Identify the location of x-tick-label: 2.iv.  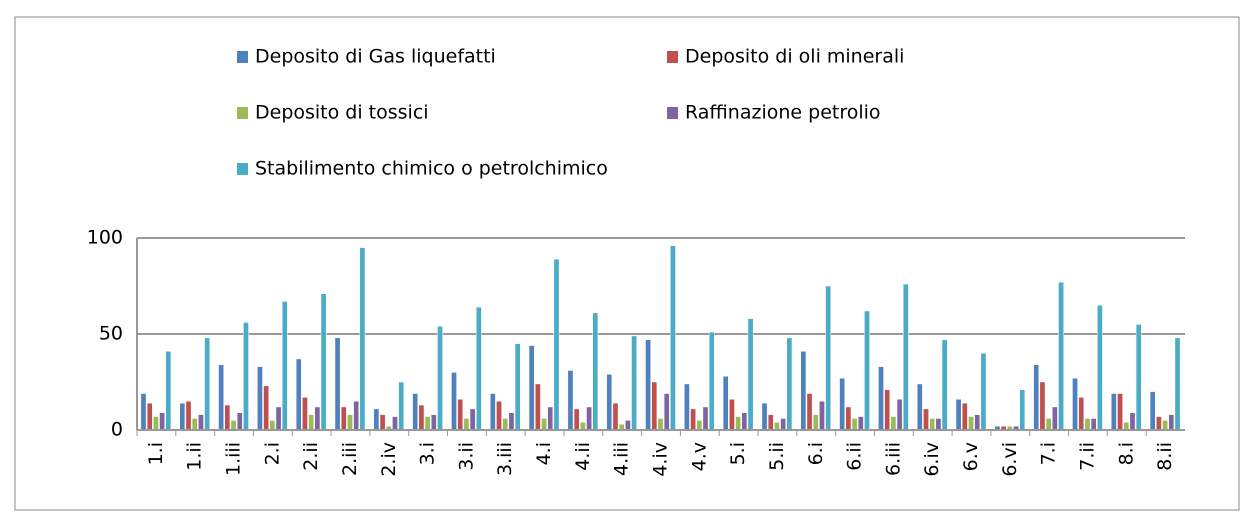
(389, 459).